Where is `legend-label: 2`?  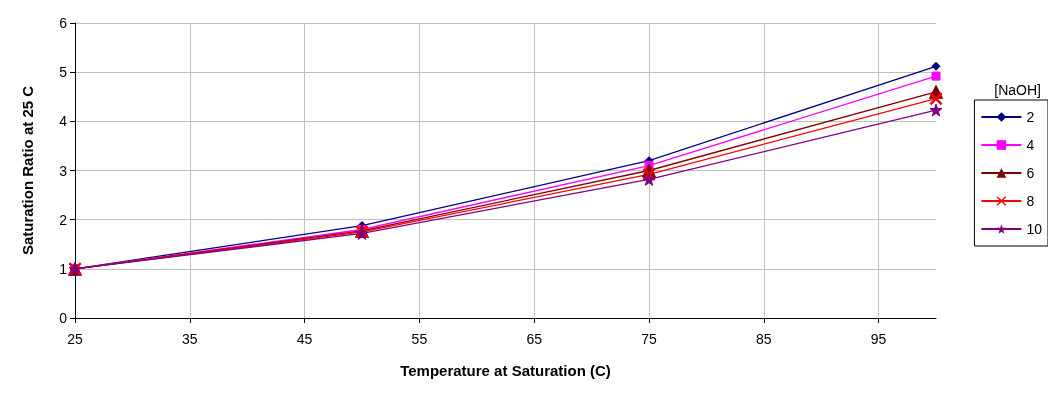 legend-label: 2 is located at coordinates (1030, 117).